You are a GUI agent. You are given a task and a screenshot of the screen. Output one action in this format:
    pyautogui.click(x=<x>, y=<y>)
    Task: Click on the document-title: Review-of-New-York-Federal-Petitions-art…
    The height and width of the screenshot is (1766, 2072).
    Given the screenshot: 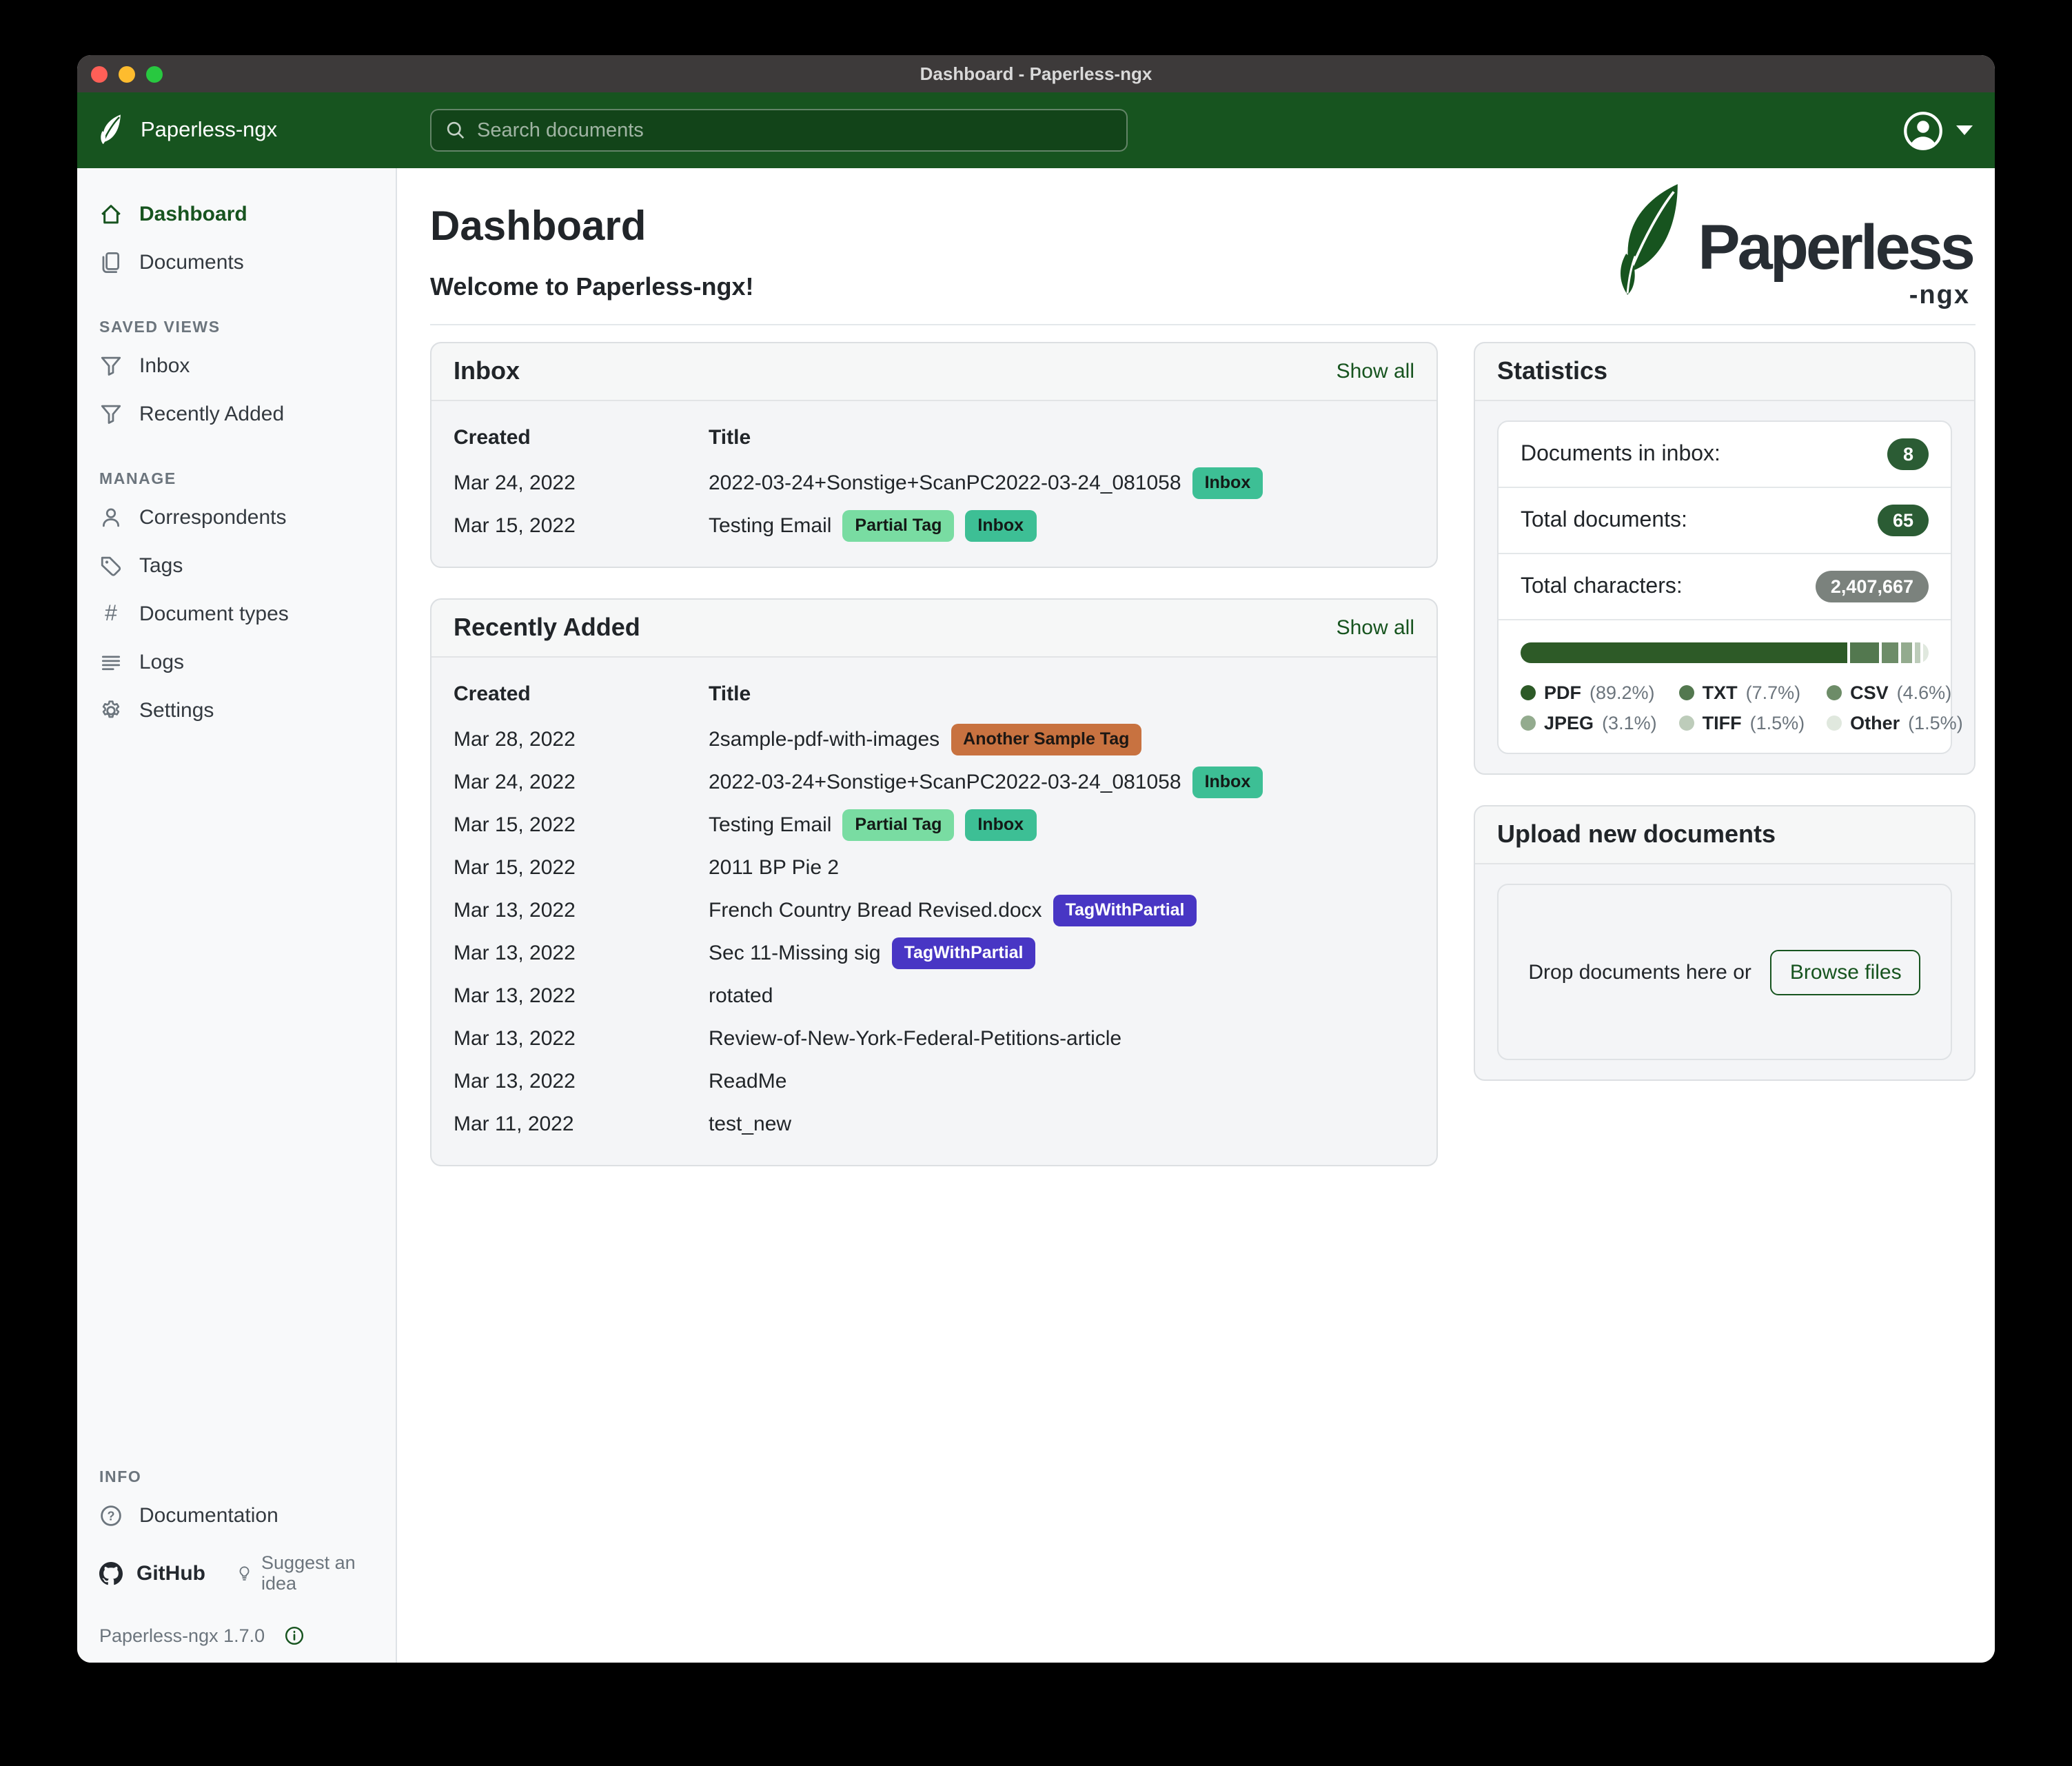 What is the action you would take?
    pyautogui.click(x=916, y=1039)
    